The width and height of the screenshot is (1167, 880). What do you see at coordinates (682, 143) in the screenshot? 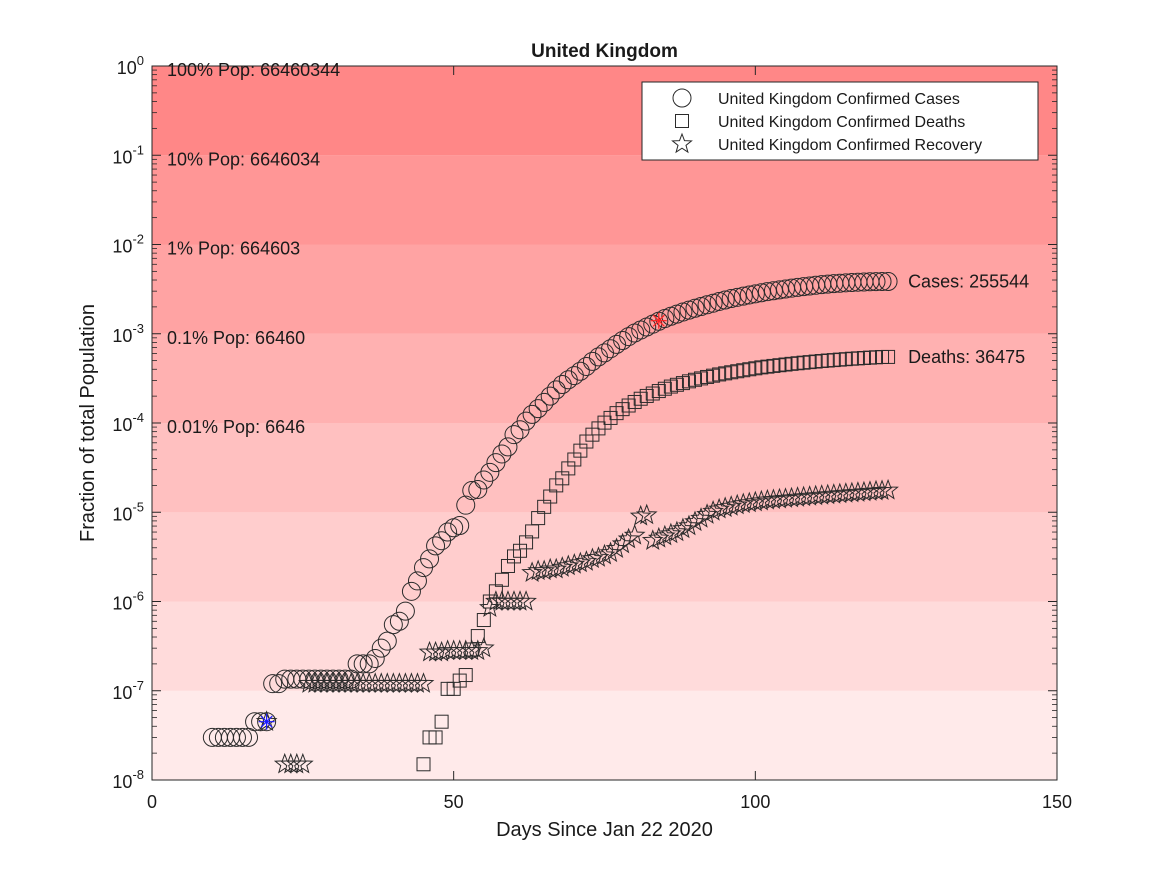
I see `legend-marker-star` at bounding box center [682, 143].